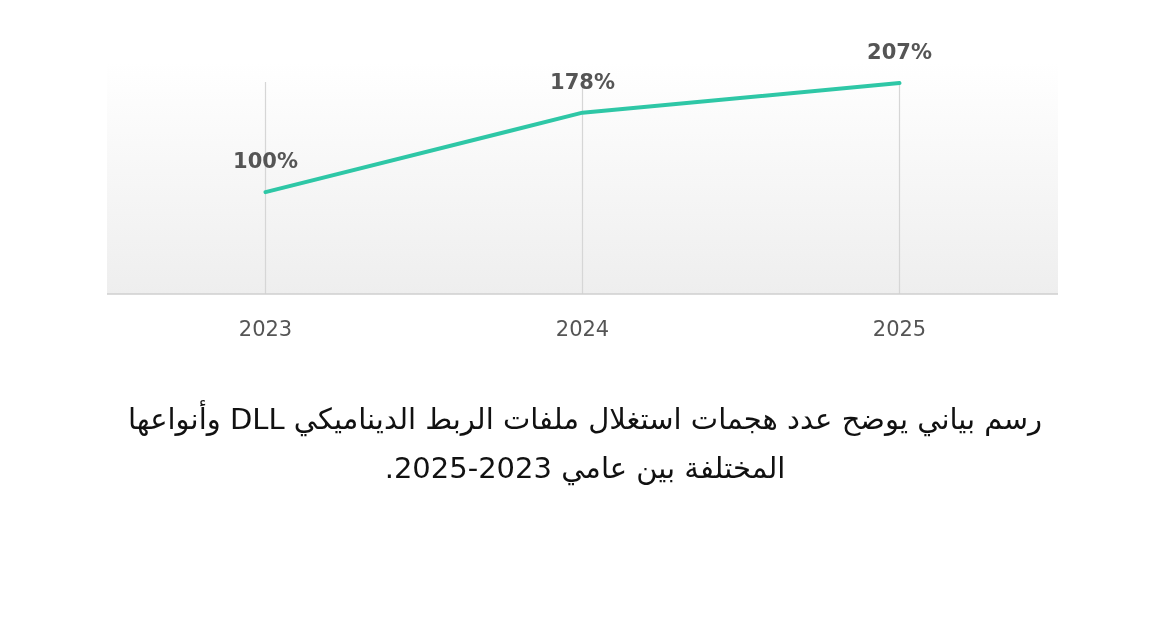 The image size is (1170, 619). What do you see at coordinates (265, 329) in the screenshot?
I see `x-tick-label: 2023` at bounding box center [265, 329].